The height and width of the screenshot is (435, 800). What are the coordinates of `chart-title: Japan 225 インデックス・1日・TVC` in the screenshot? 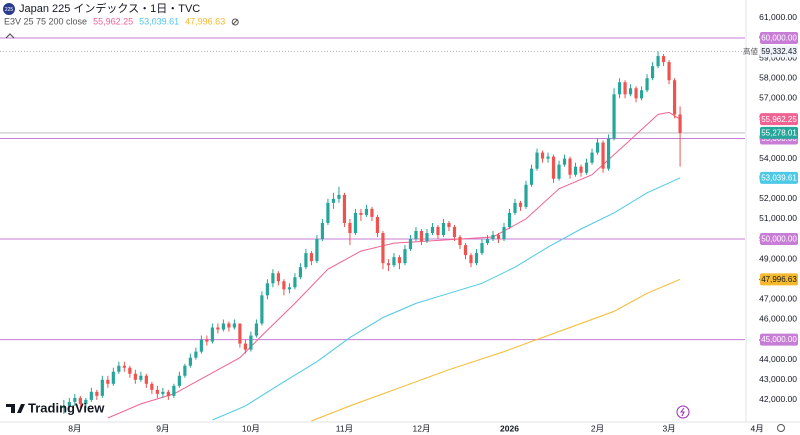 It's located at (109, 8).